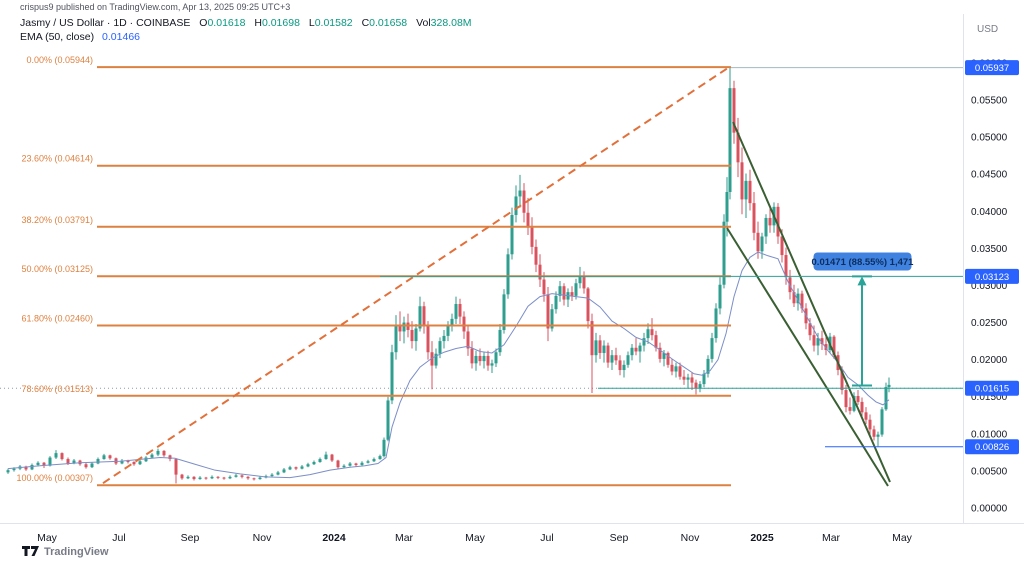  I want to click on x-axis-label: May, so click(902, 538).